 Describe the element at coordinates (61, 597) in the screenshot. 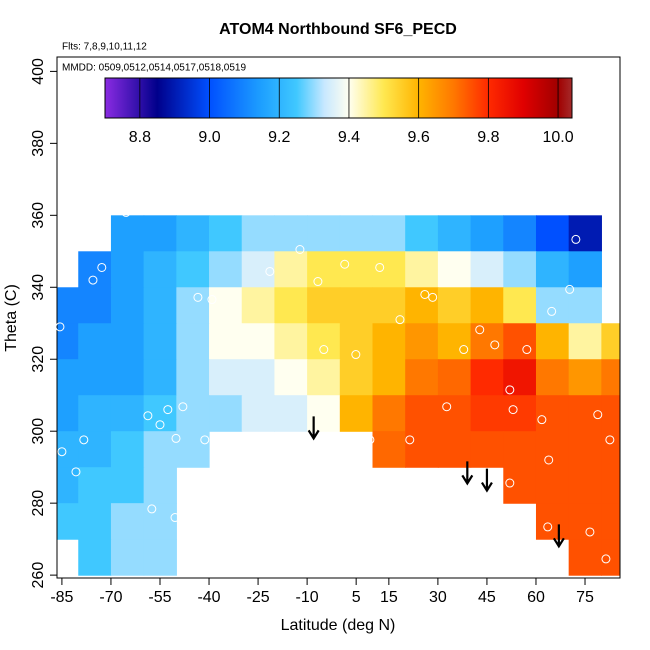

I see `x-tick-label: -85` at that location.